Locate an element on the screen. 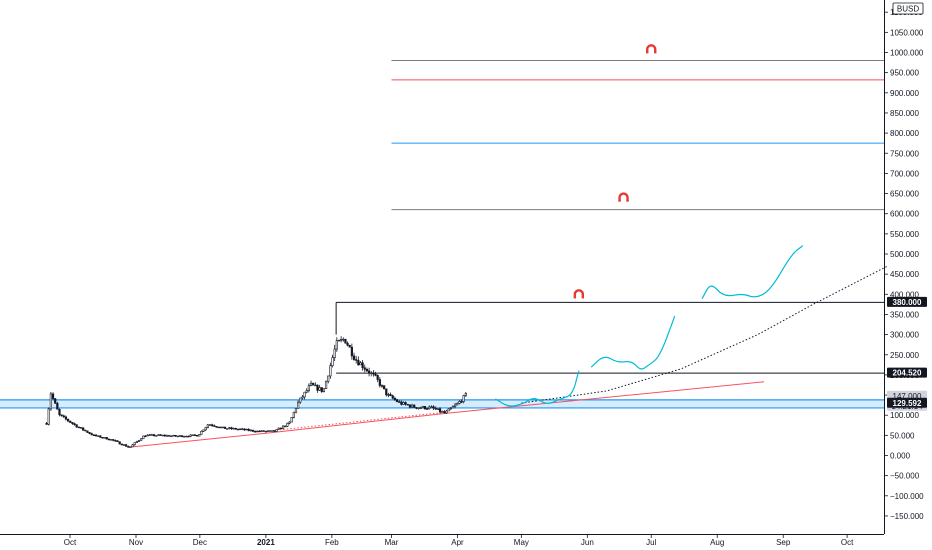  y-tick-label: 300.000 is located at coordinates (904, 335).